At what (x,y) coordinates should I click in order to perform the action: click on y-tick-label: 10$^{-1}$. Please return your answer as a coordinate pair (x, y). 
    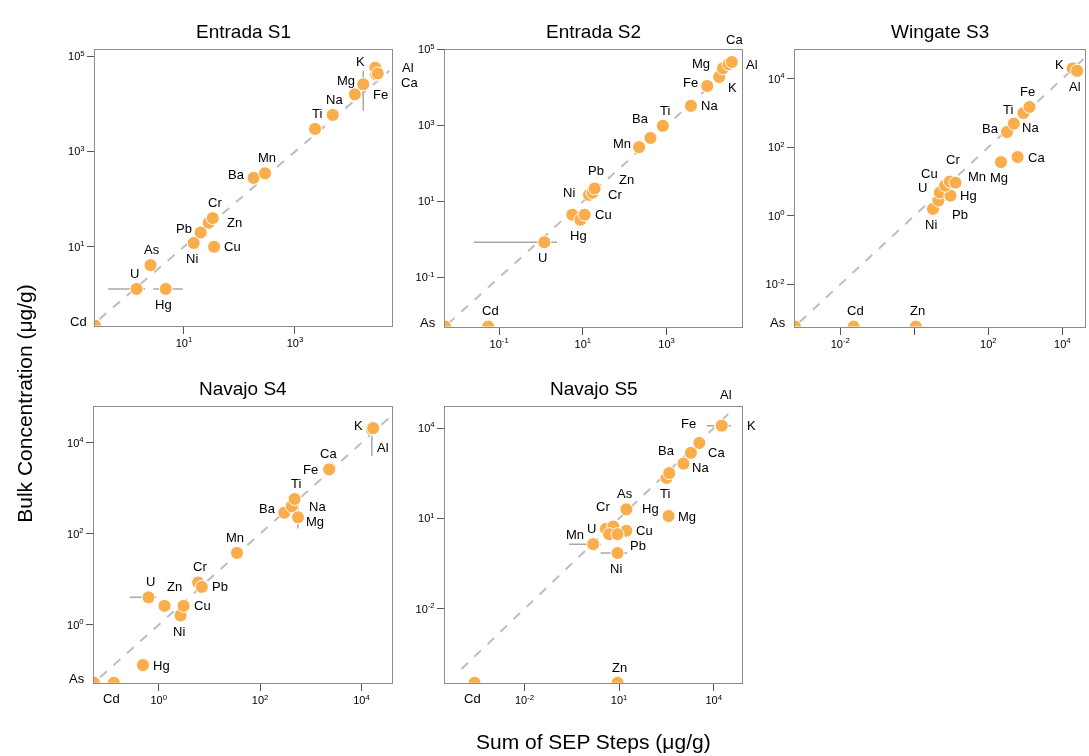
    Looking at the image, I should click on (425, 276).